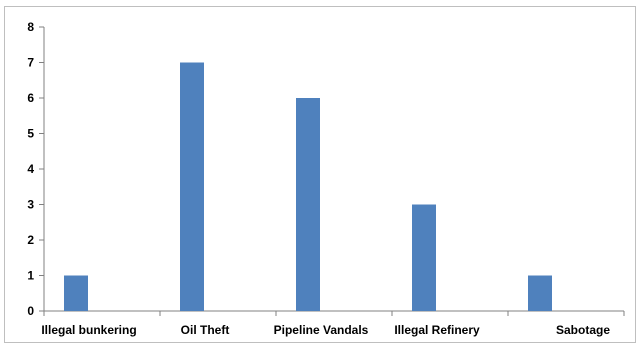 This screenshot has width=640, height=347. What do you see at coordinates (30, 27) in the screenshot?
I see `y-tick-label: 8` at bounding box center [30, 27].